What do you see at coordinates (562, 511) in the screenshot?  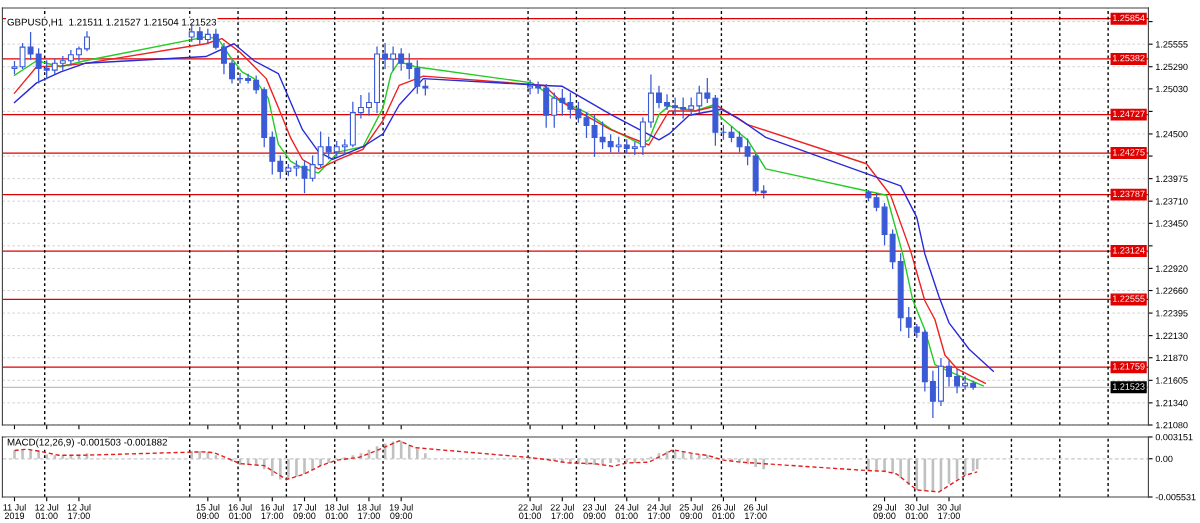 I see `x-tick-label: 22 Jul 17:00` at bounding box center [562, 511].